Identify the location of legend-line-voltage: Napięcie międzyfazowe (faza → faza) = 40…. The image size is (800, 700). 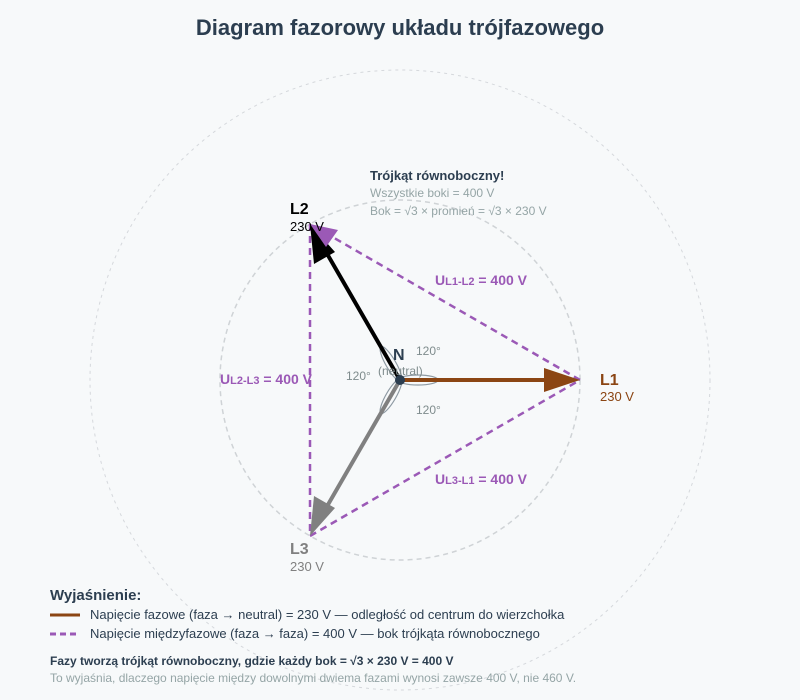
(315, 633).